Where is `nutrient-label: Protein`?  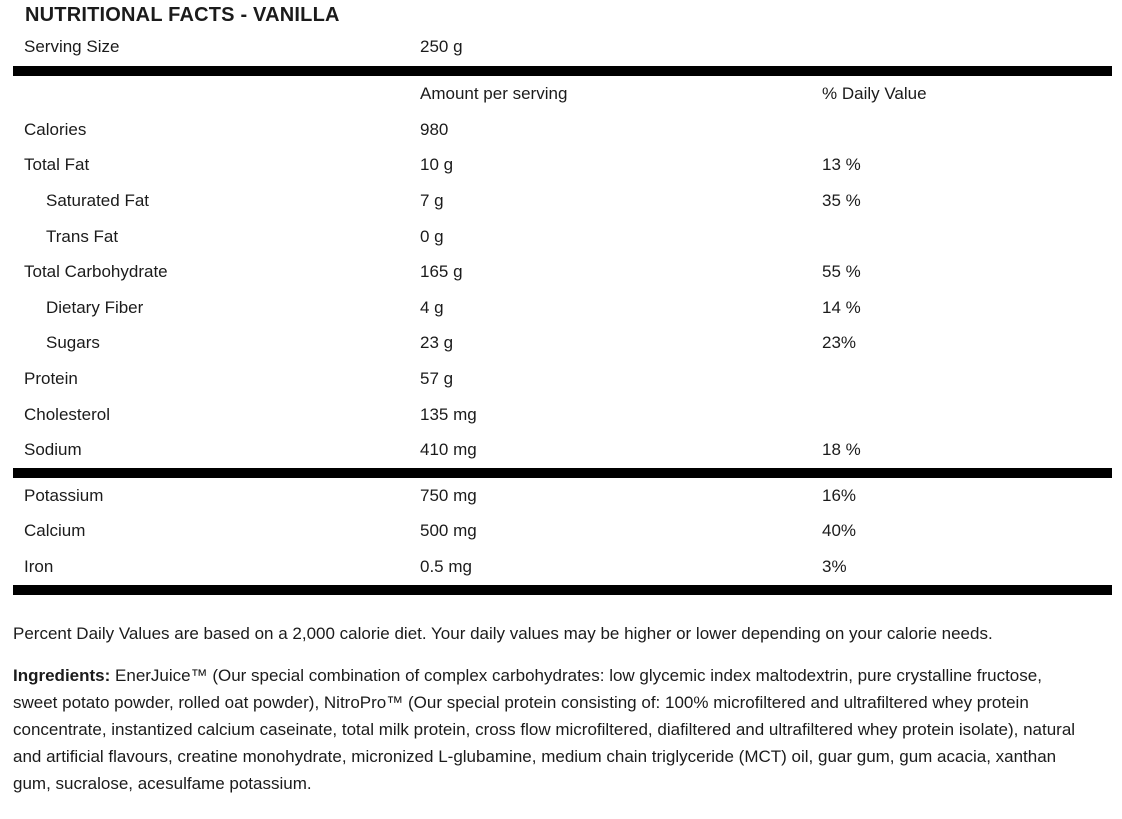
nutrient-label: Protein is located at coordinates (51, 378).